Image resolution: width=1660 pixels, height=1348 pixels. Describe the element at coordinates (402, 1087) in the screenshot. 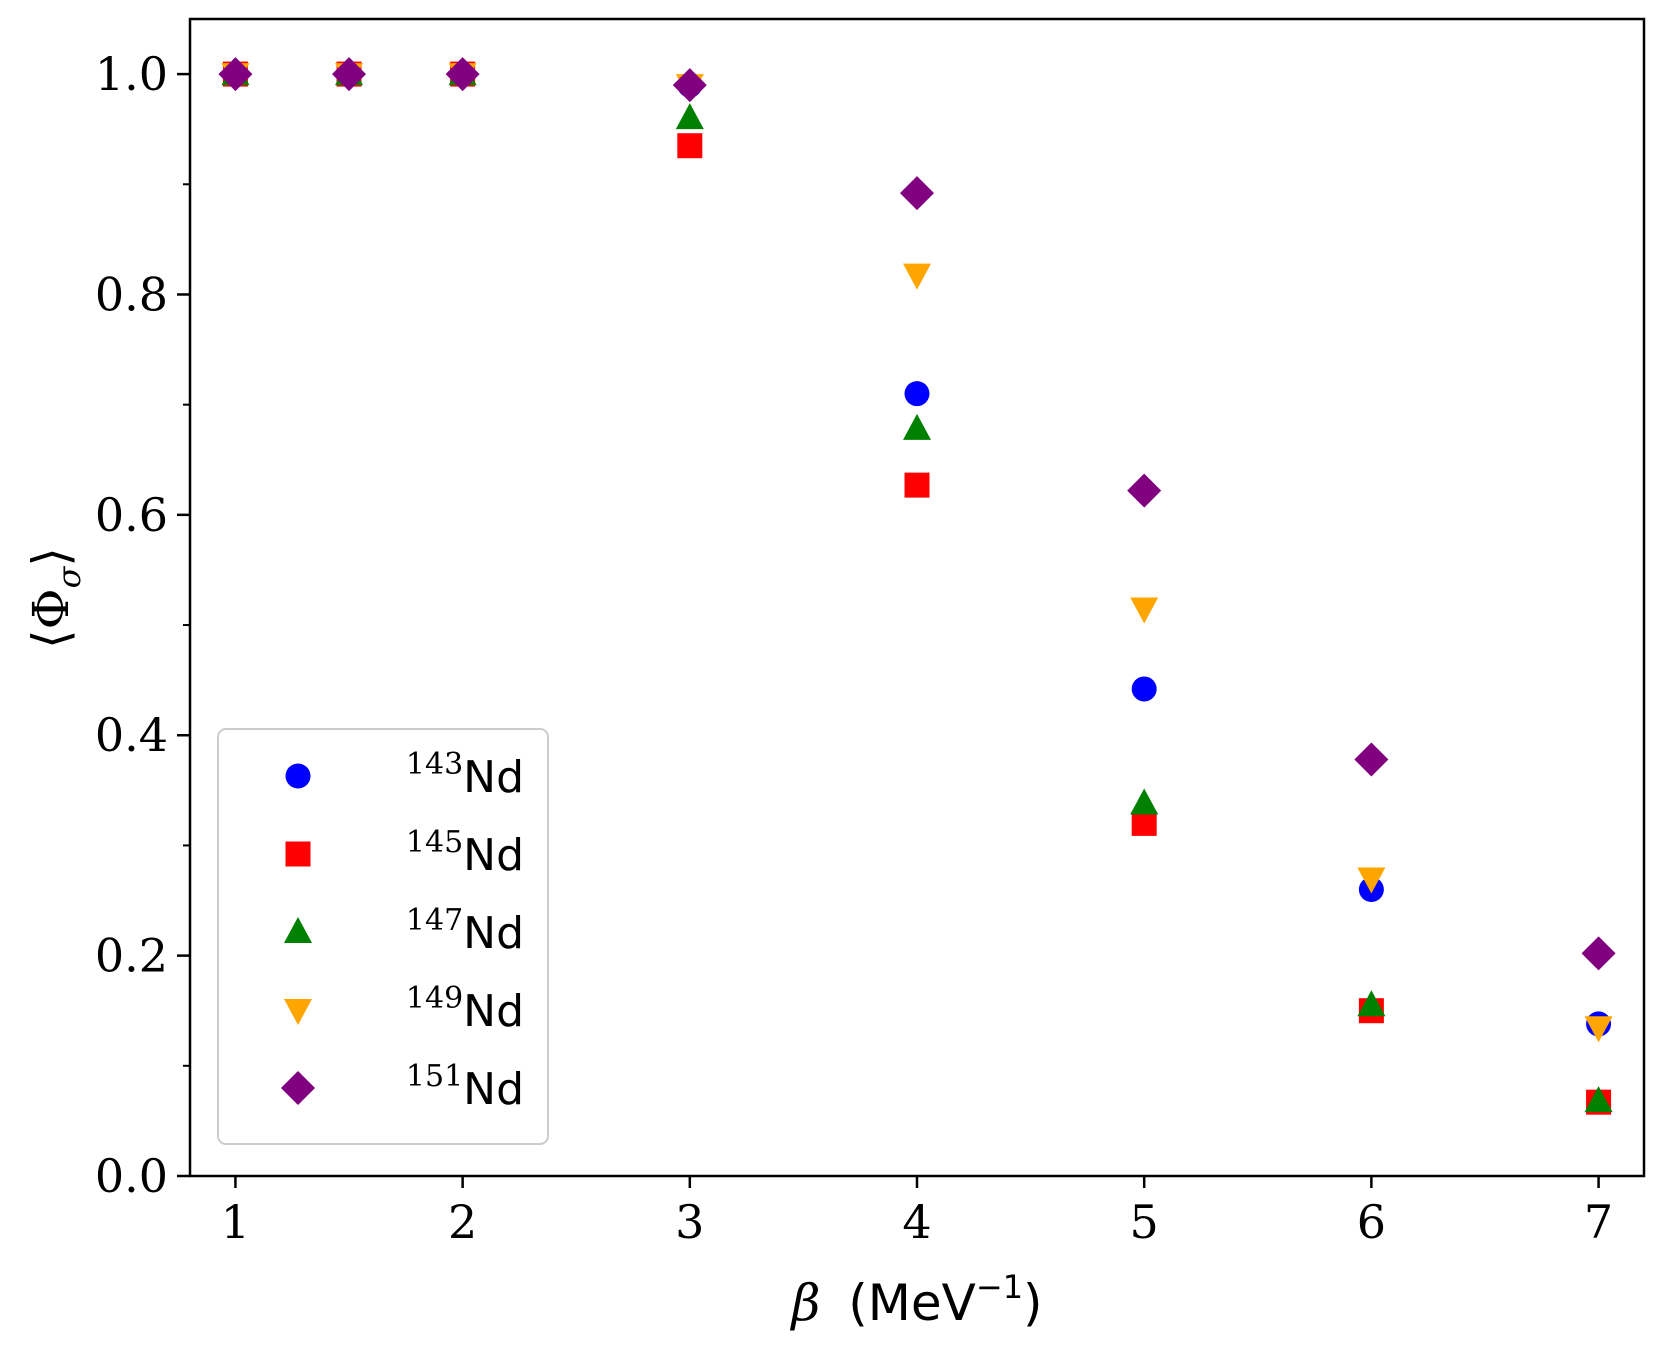

I see `legend-entry-151Nd: 151Nd` at that location.